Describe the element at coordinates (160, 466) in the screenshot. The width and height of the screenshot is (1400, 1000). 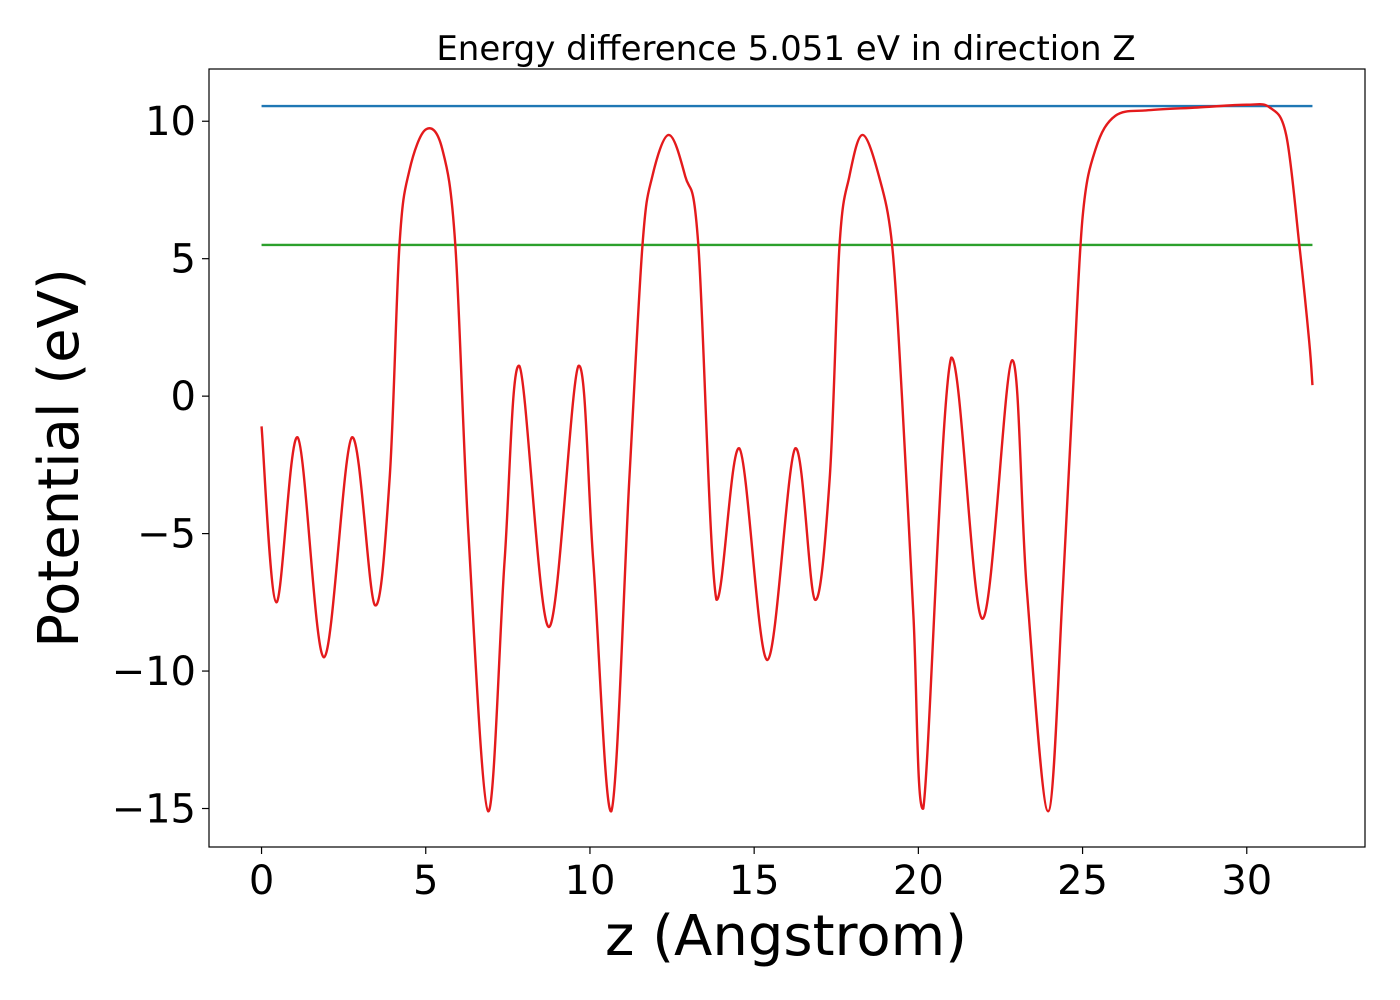
I see `y-axis: 10 5 0 −5 −10 −15` at that location.